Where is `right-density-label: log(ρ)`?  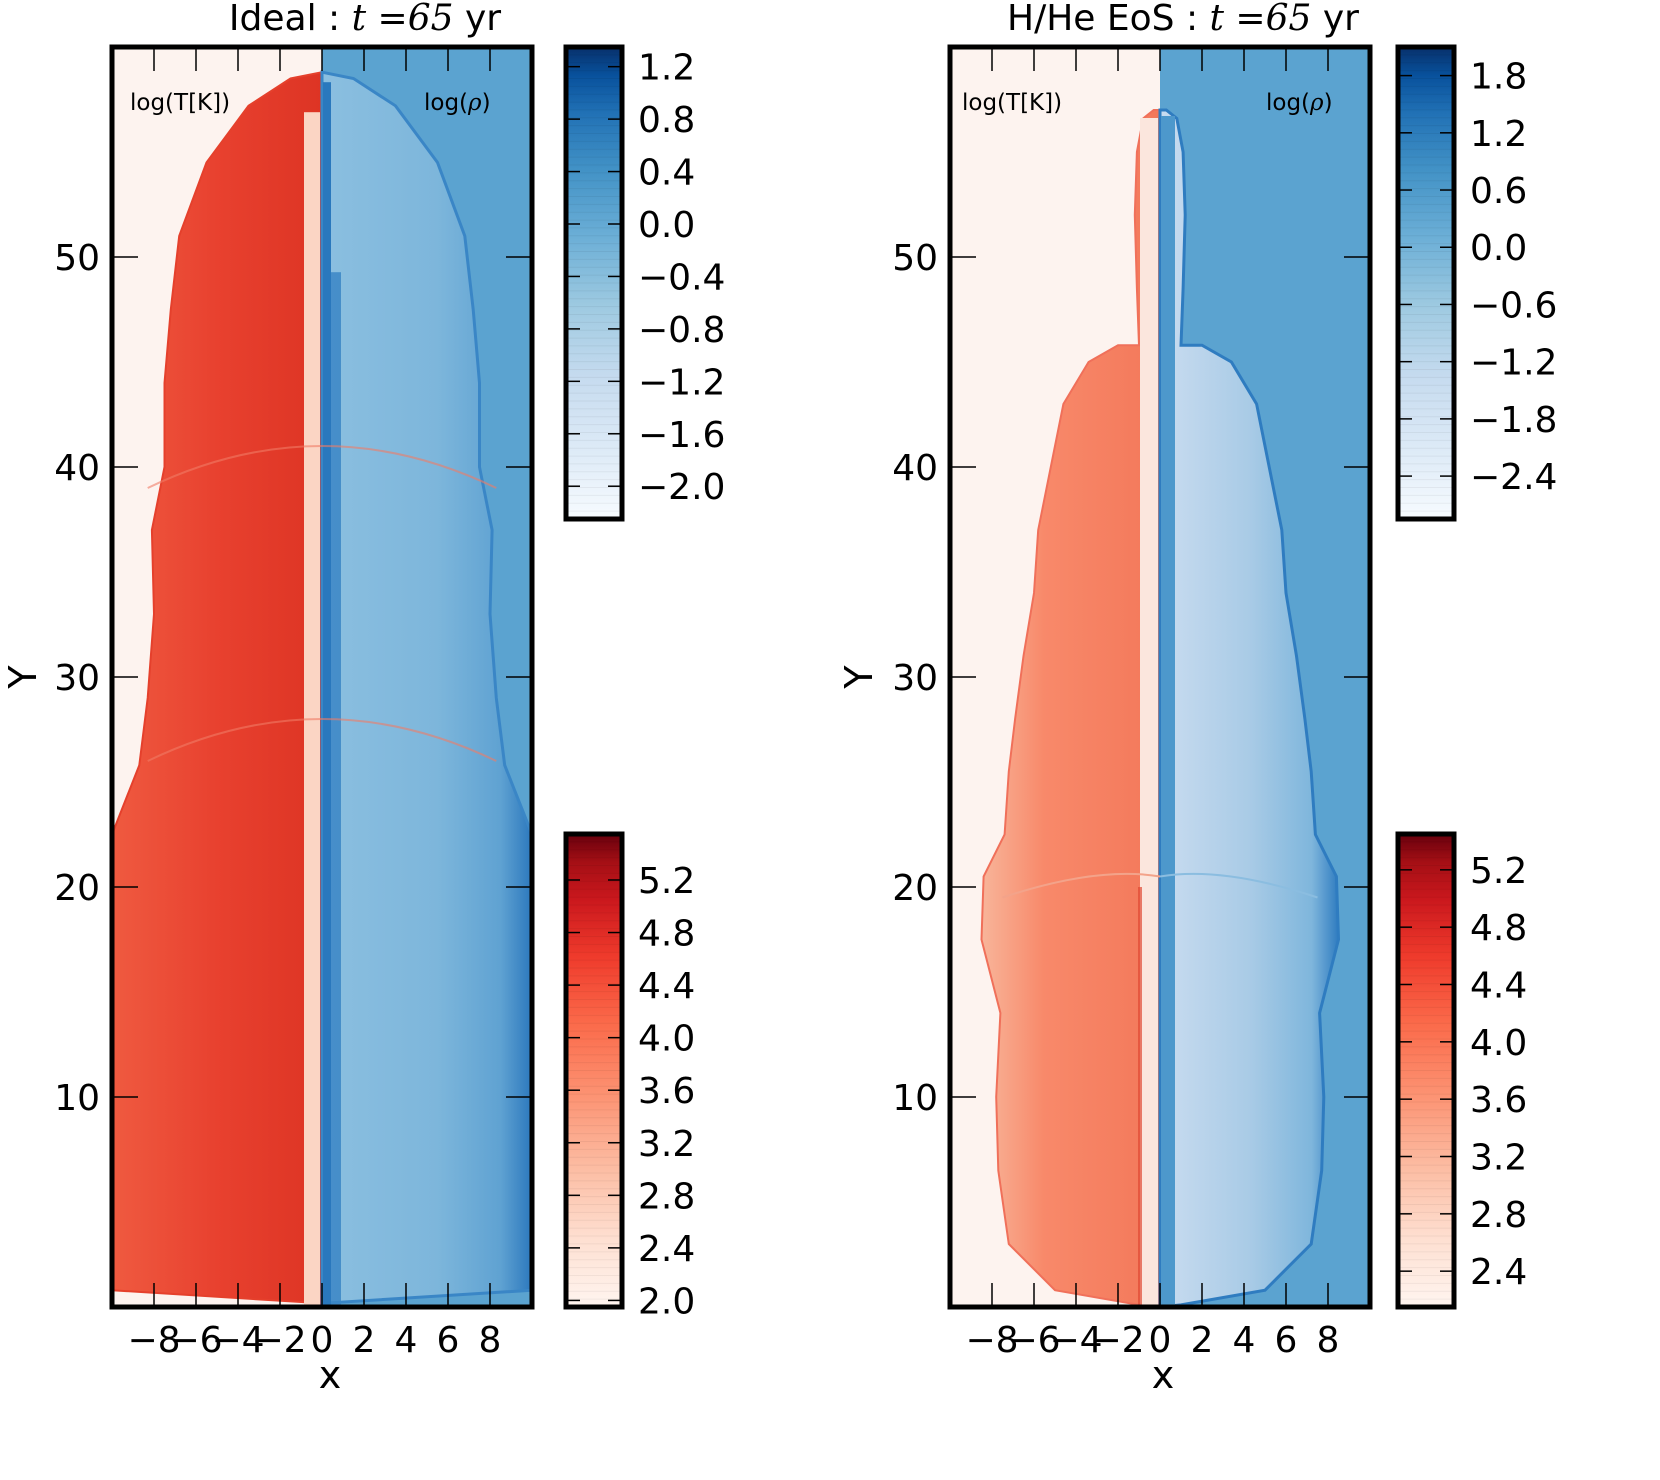 right-density-label: log(ρ) is located at coordinates (1299, 103).